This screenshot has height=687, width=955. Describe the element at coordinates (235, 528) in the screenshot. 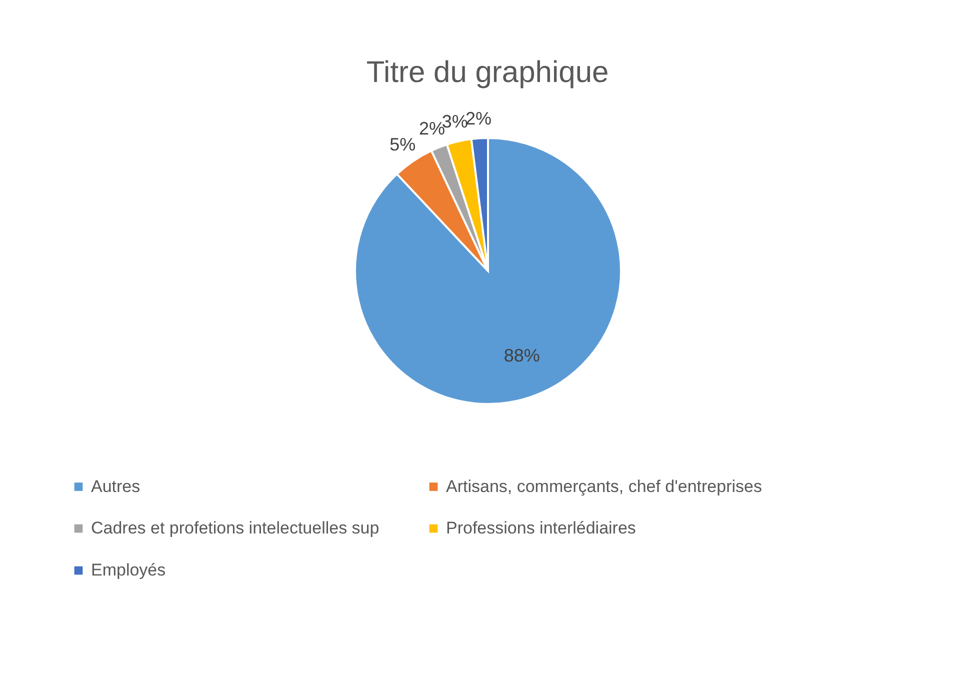

I see `legend-label: Cadres et profetions intelectuelles sup` at that location.